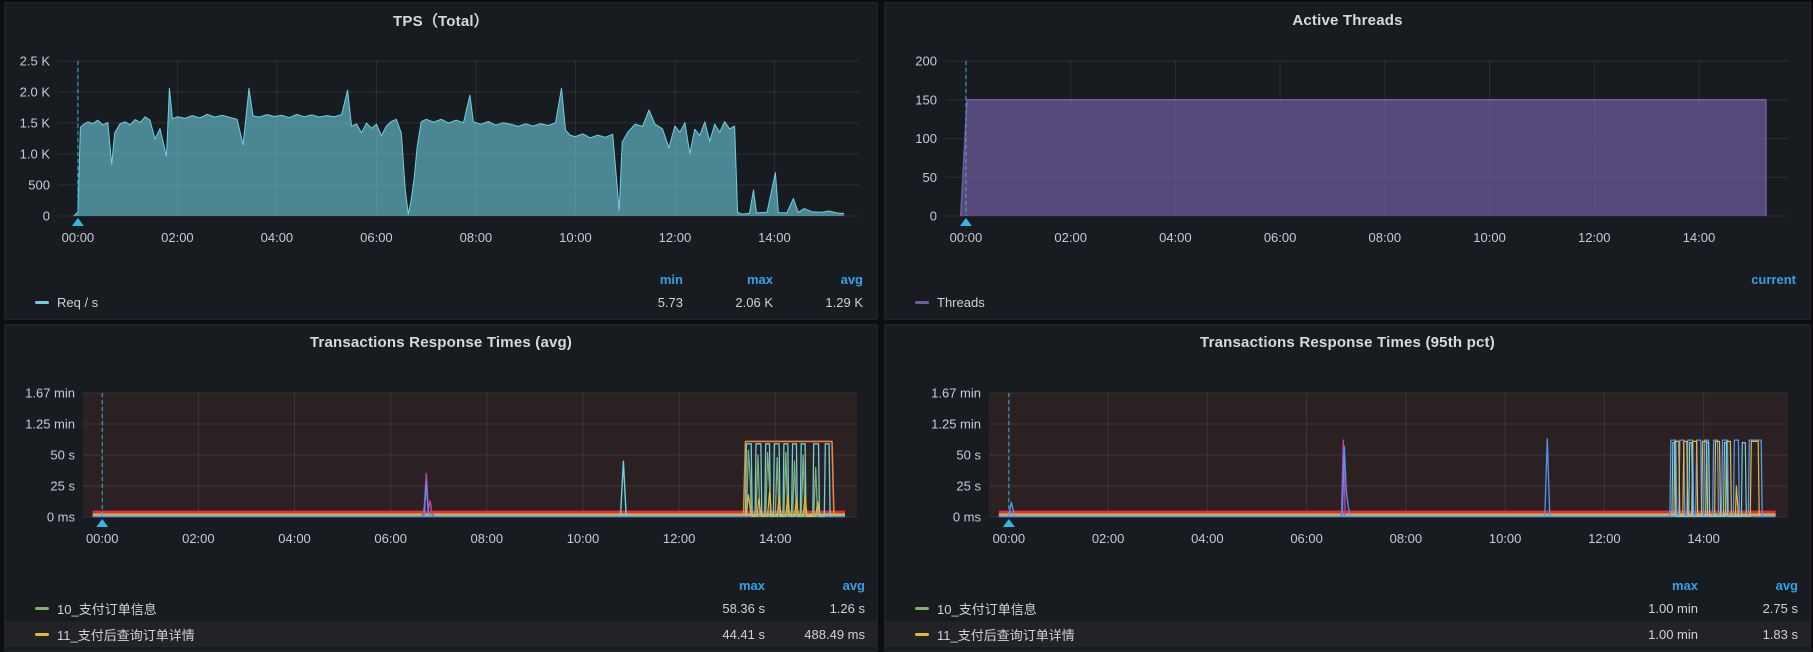 The width and height of the screenshot is (1813, 652). I want to click on y-tick-label: 500, so click(39, 185).